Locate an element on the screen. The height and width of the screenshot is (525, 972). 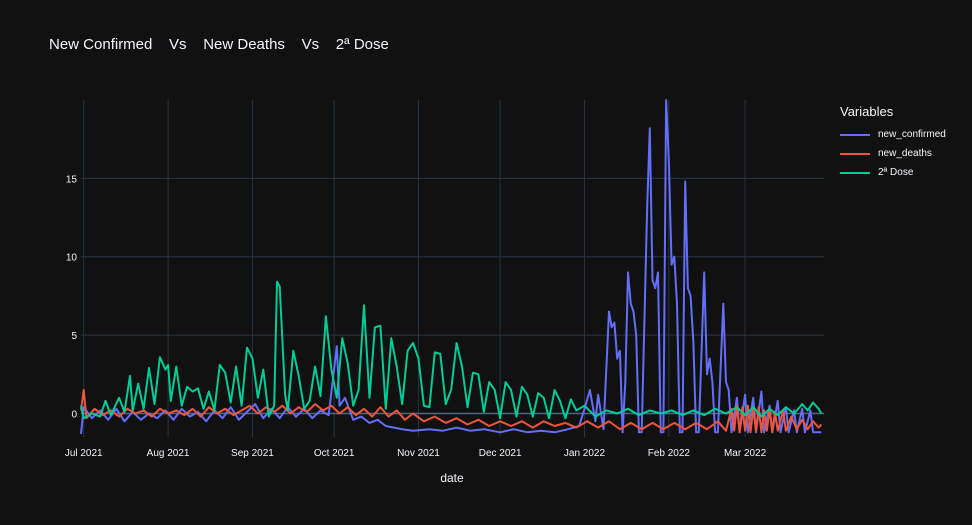
chart-title: New Confirmed Vs New Deaths Vs 2ª Dose is located at coordinates (219, 44).